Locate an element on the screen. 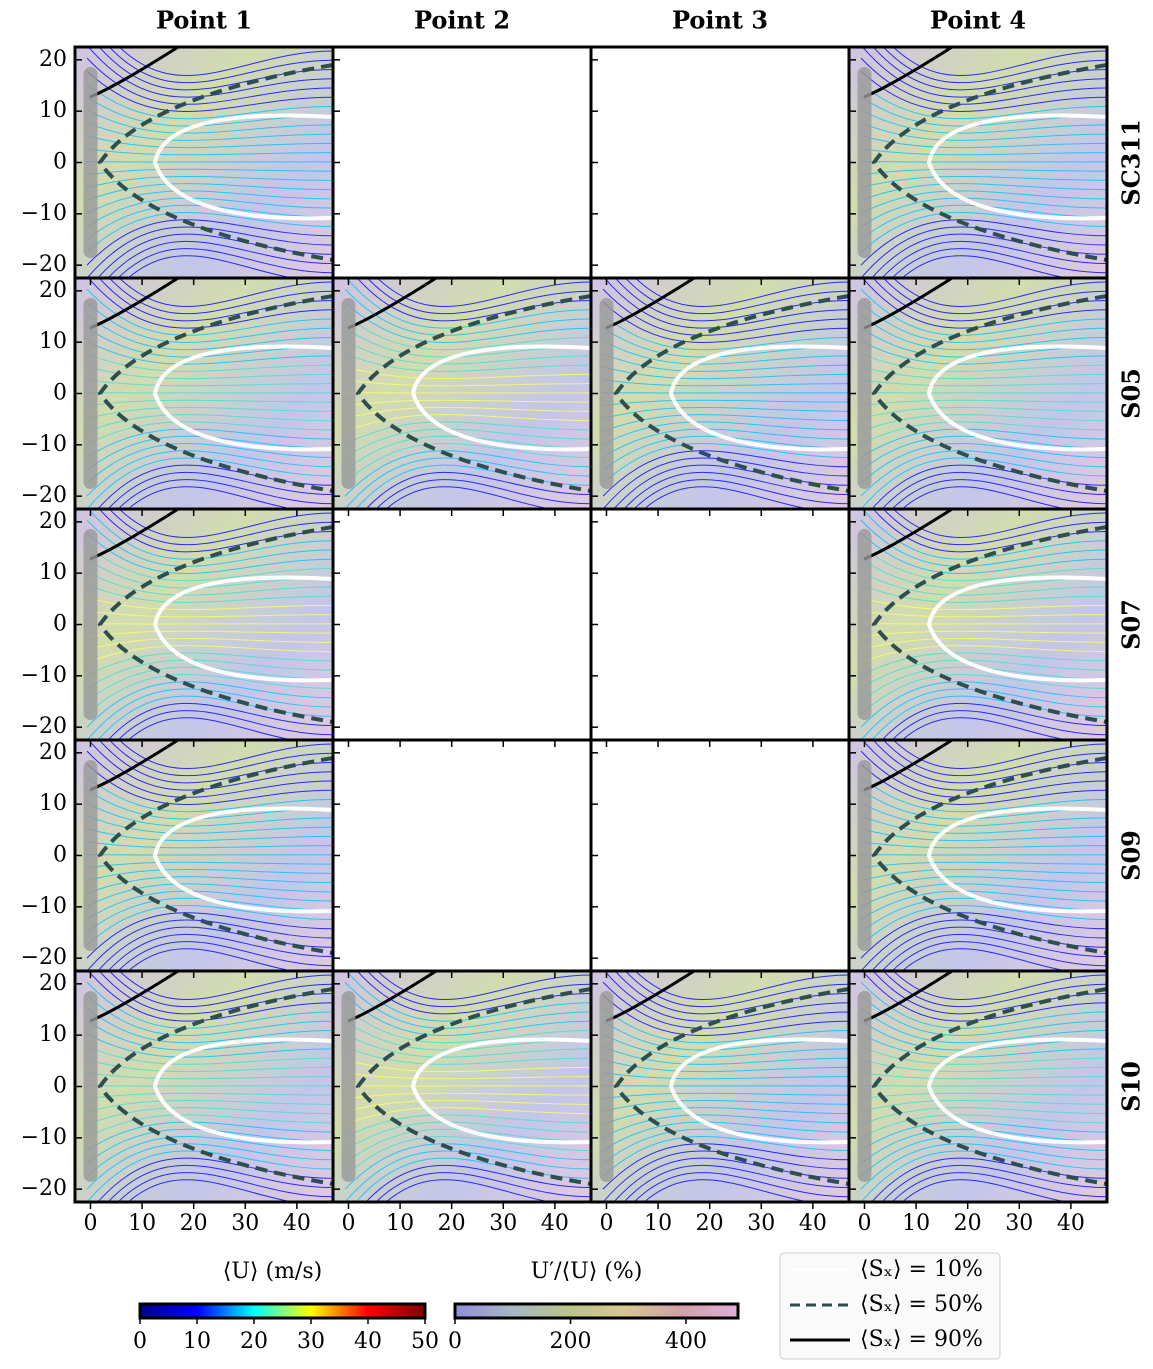 This screenshot has width=1153, height=1369. row-label: SC311 is located at coordinates (1131, 162).